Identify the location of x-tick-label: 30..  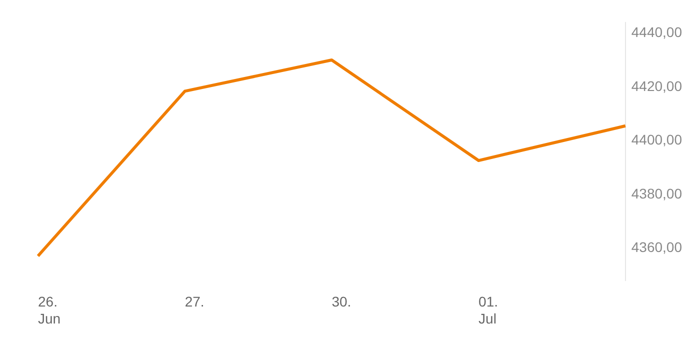
(342, 302).